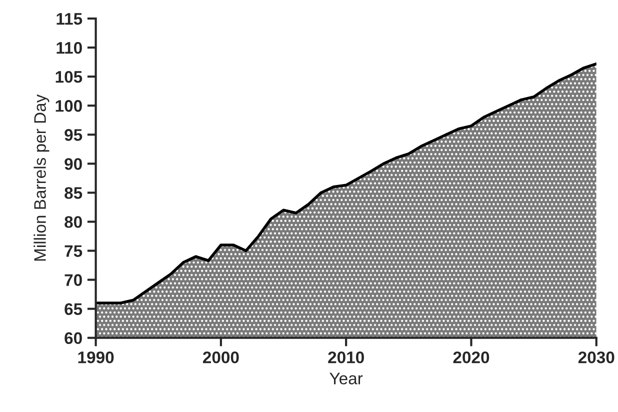 The height and width of the screenshot is (412, 618). I want to click on x-axis-title: Year, so click(346, 378).